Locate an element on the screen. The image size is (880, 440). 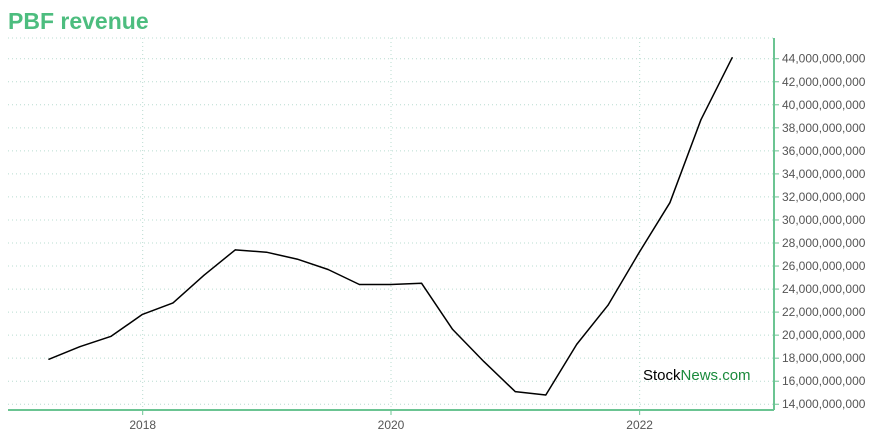
x-tick-label: 2018 is located at coordinates (142, 425).